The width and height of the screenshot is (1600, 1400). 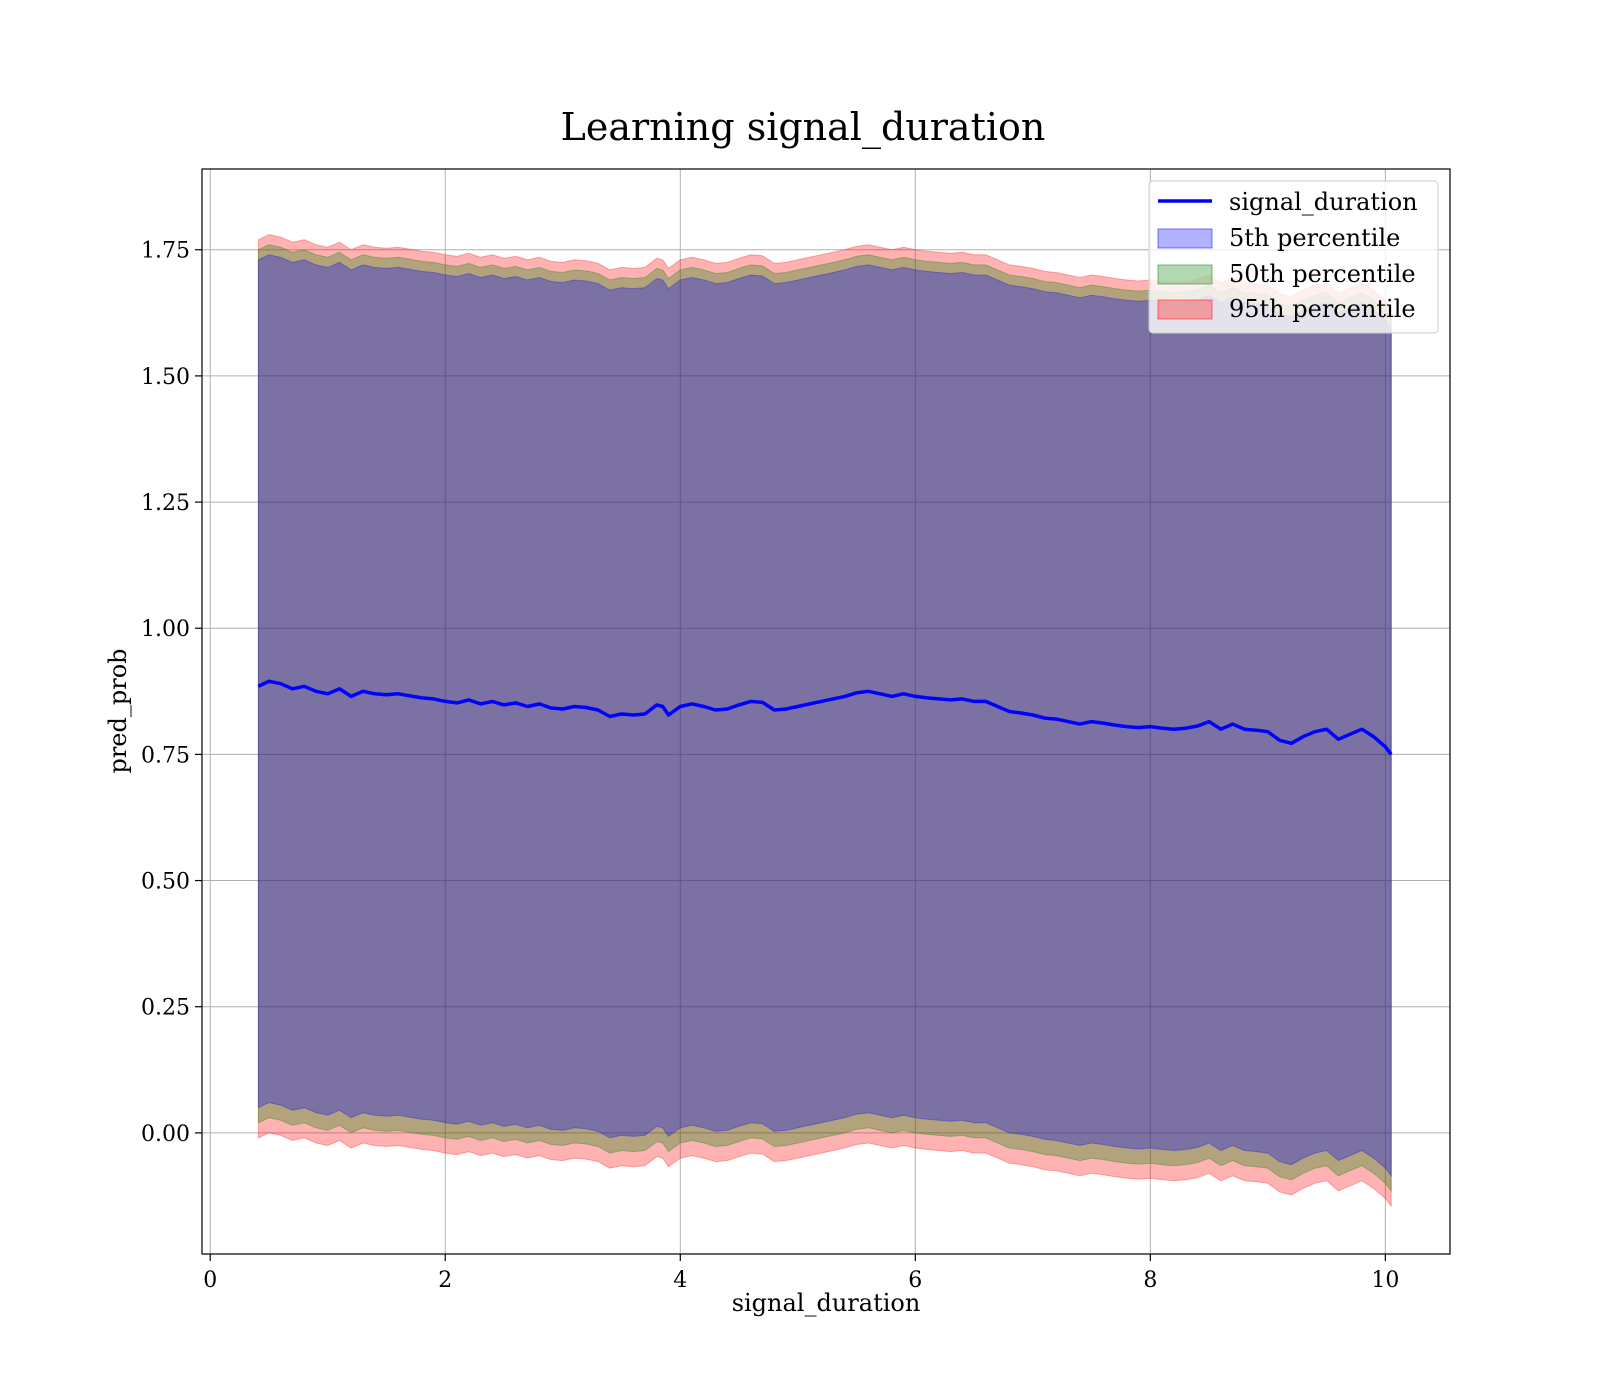 I want to click on legend-swatch-95th-percentile, so click(x=1185, y=309).